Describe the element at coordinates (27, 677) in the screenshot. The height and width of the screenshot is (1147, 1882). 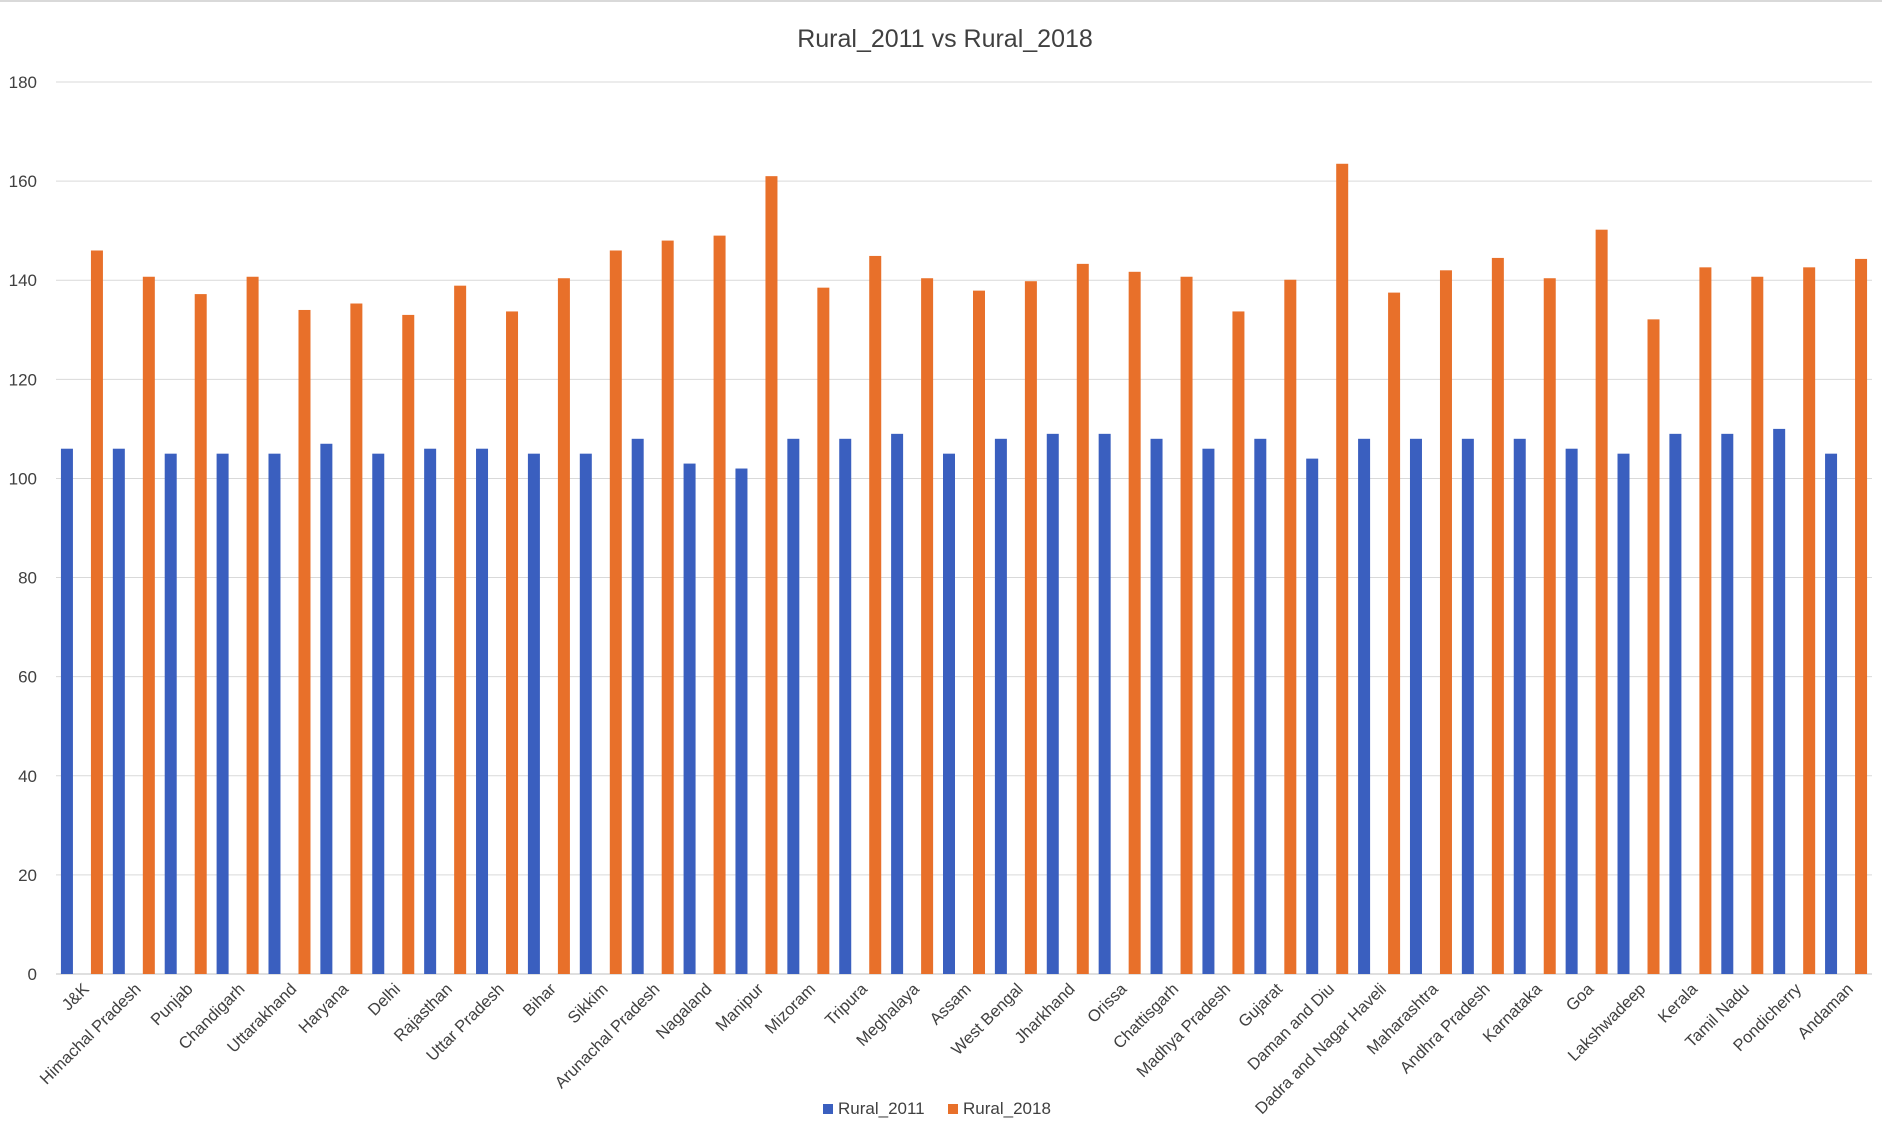
I see `y-tick-label: 60` at that location.